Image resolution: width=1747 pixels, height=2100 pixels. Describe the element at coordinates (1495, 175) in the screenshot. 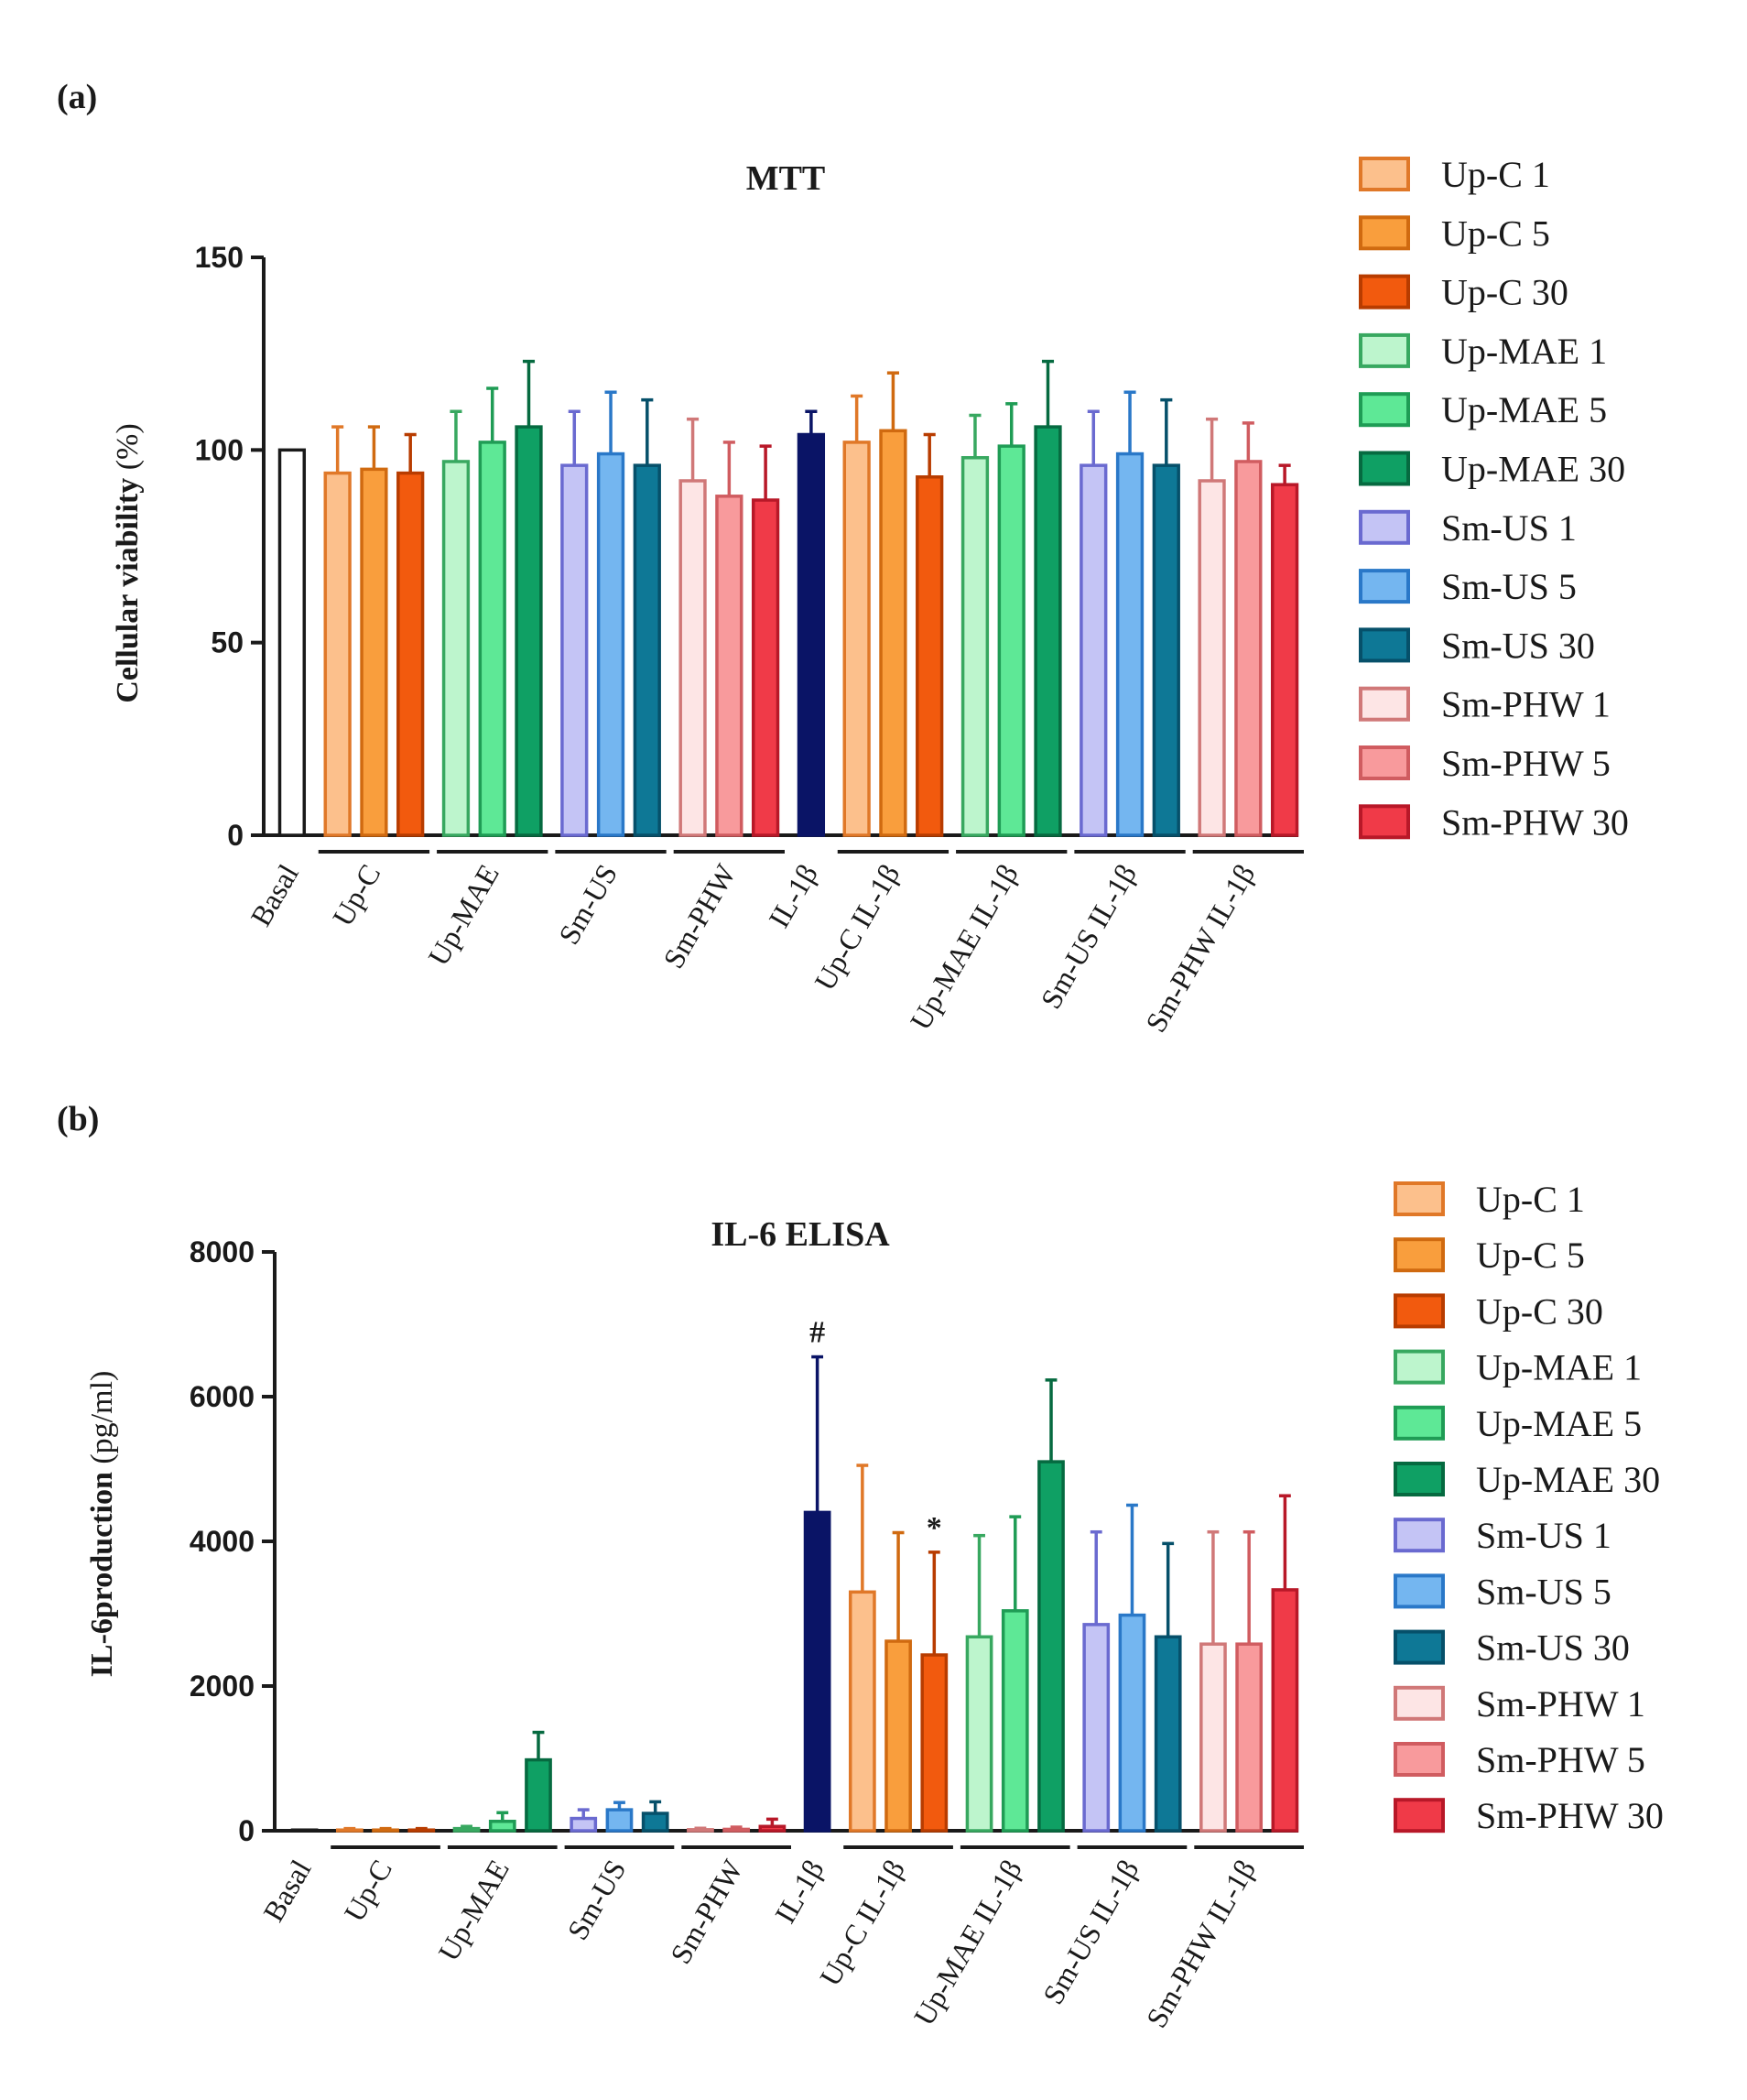

I see `legend-label-up-c-1: Up-C 1` at that location.